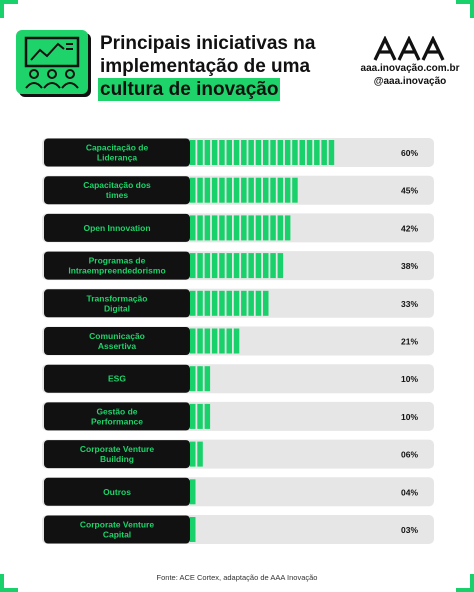 The image size is (474, 592). I want to click on category-label: Corporate Venture Capital, so click(117, 530).